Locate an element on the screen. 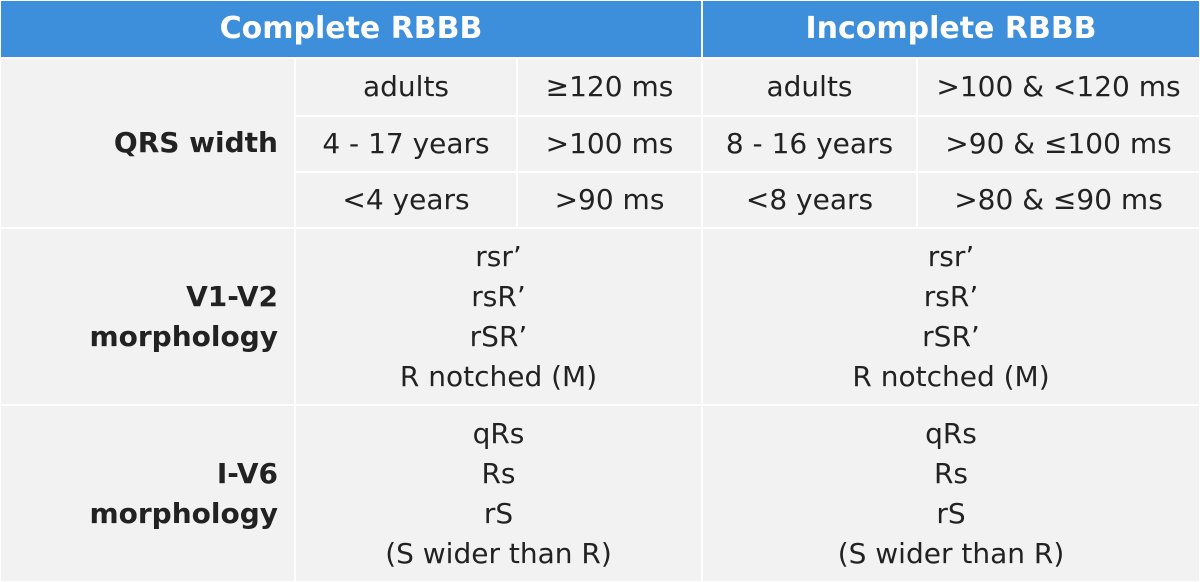 This screenshot has width=1200, height=582. qrs-cell: >100 ms is located at coordinates (609, 144).